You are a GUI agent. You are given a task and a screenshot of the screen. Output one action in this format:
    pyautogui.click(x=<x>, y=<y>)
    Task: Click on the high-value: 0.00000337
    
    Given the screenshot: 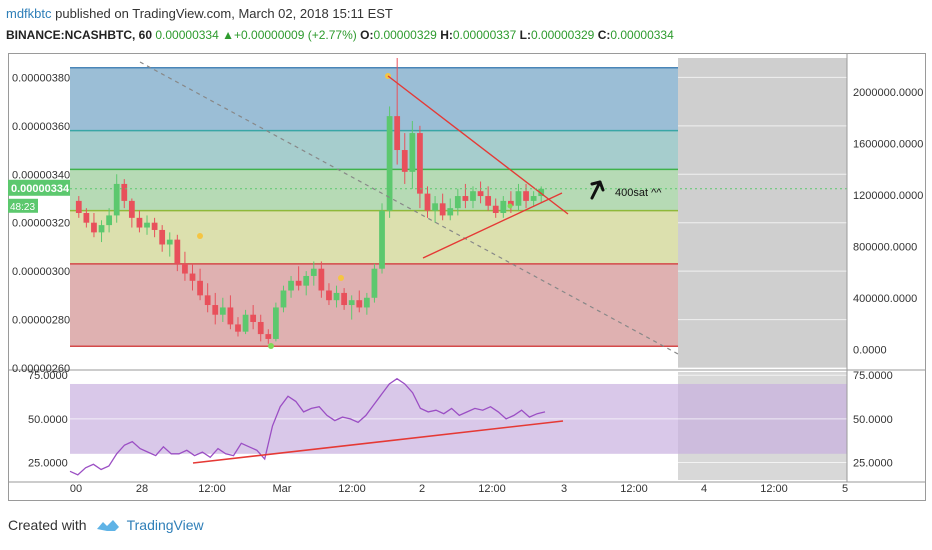 What is the action you would take?
    pyautogui.click(x=484, y=35)
    